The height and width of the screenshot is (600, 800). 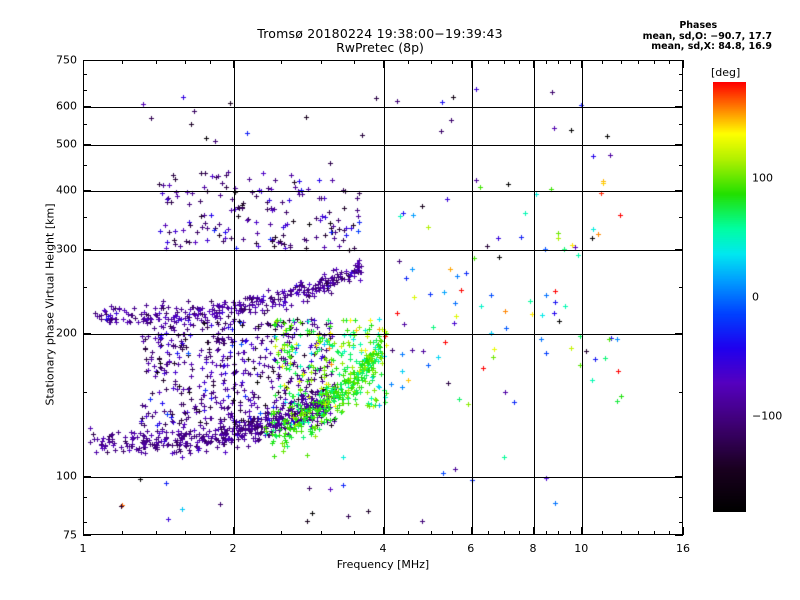 I want to click on y-tick-label: 400, so click(x=66, y=190).